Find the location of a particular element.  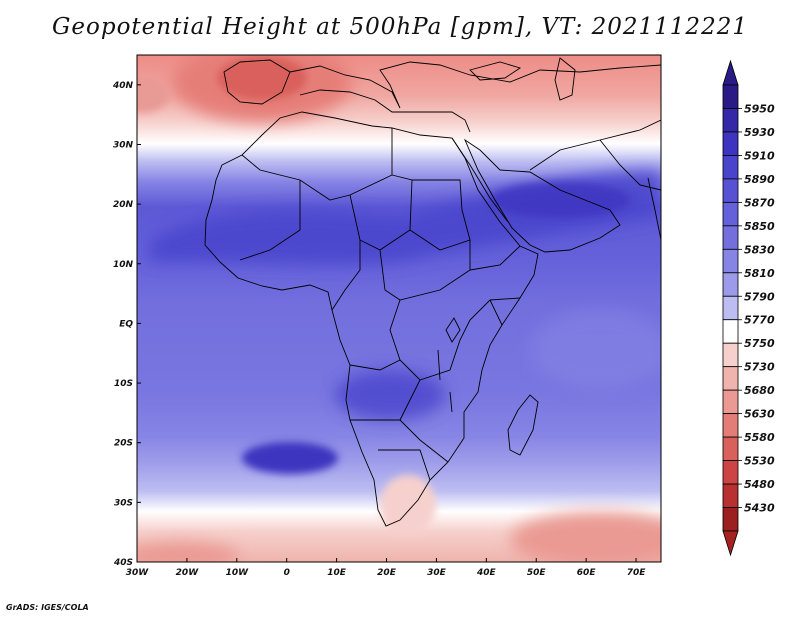

colorbar-top-arrow is located at coordinates (730, 72).